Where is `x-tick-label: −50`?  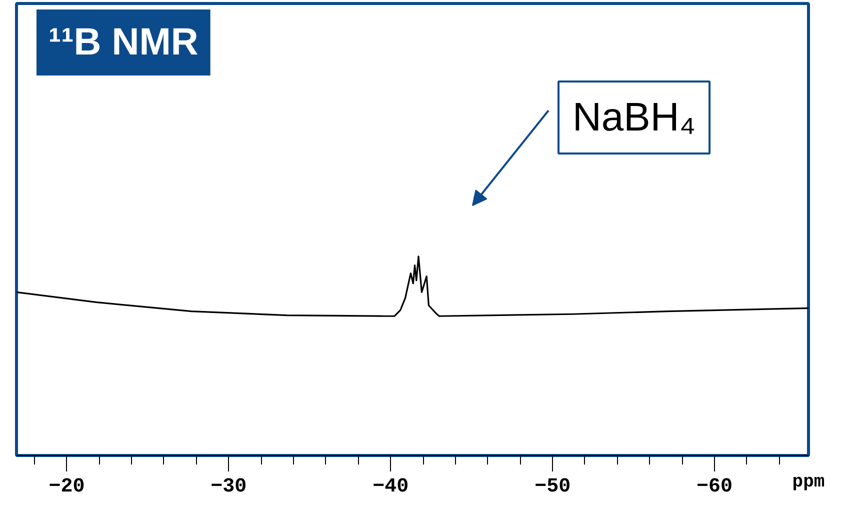 x-tick-label: −50 is located at coordinates (552, 487).